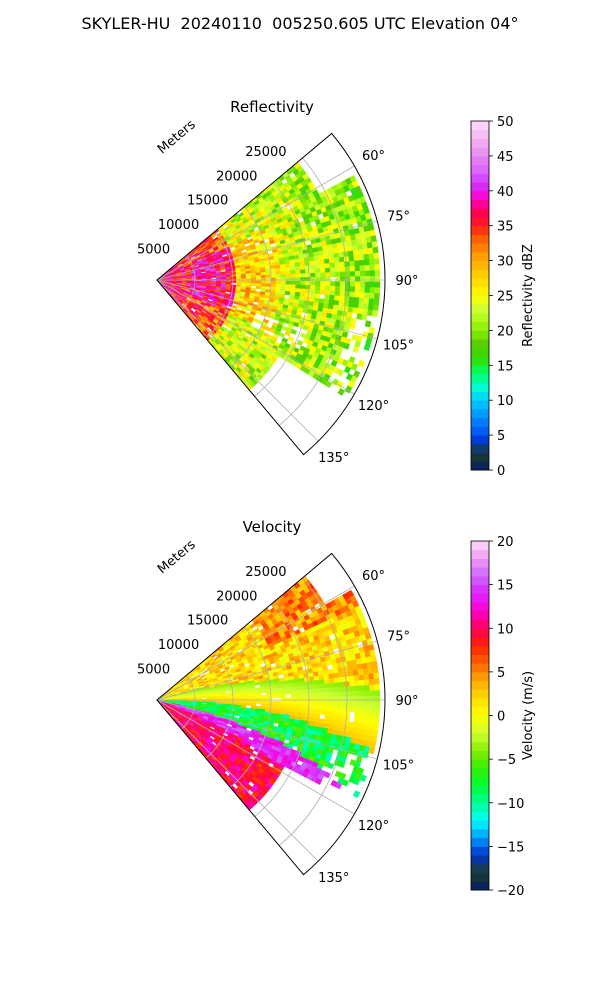  Describe the element at coordinates (373, 826) in the screenshot. I see `azimuth-tick-label: 120°` at that location.